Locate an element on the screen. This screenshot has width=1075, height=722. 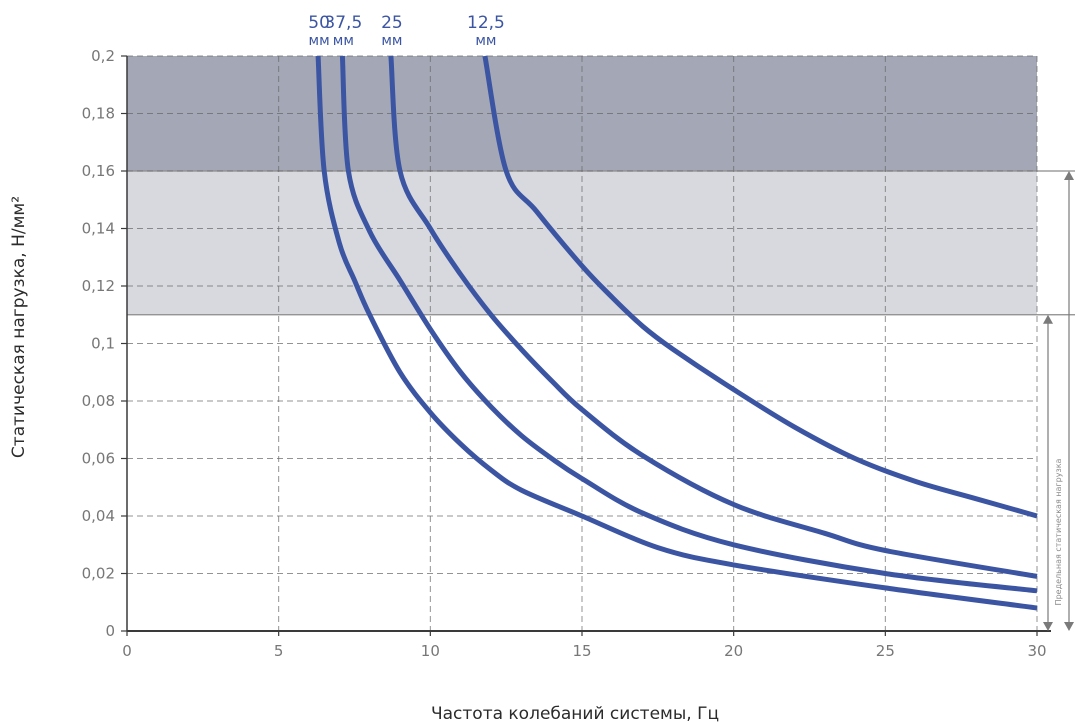
y-axis-title: Статическая нагрузка, Н/мм² is located at coordinates (19, 327).